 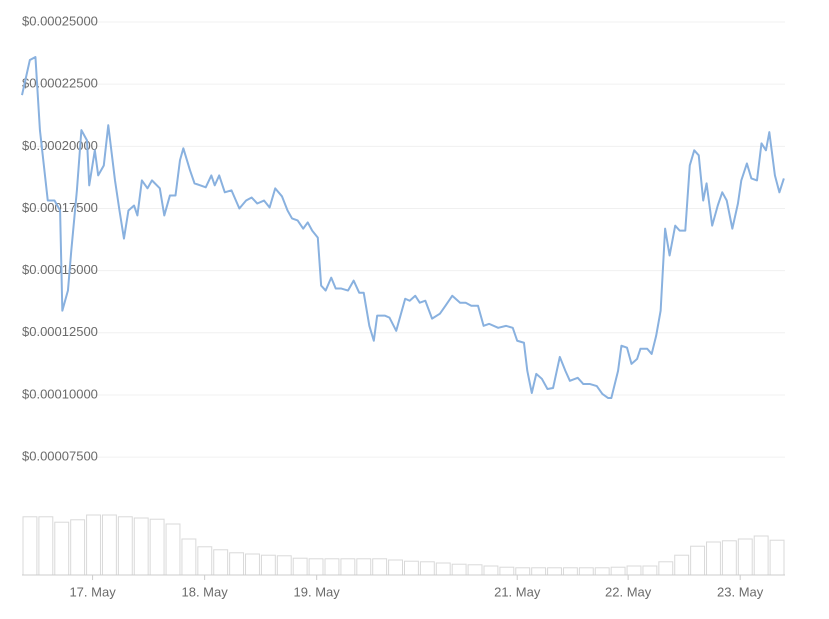 I want to click on y-tick-label: $0.00010000, so click(x=60, y=393).